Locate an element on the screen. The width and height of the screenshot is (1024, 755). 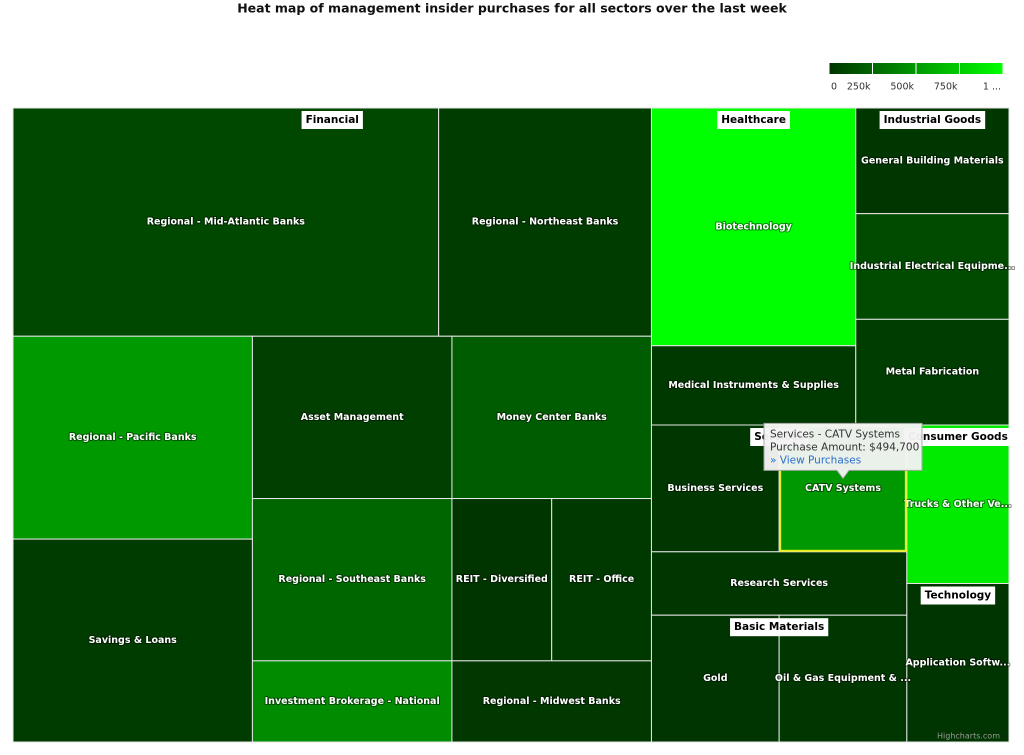
cell-label: Savings & Loans is located at coordinates (133, 640).